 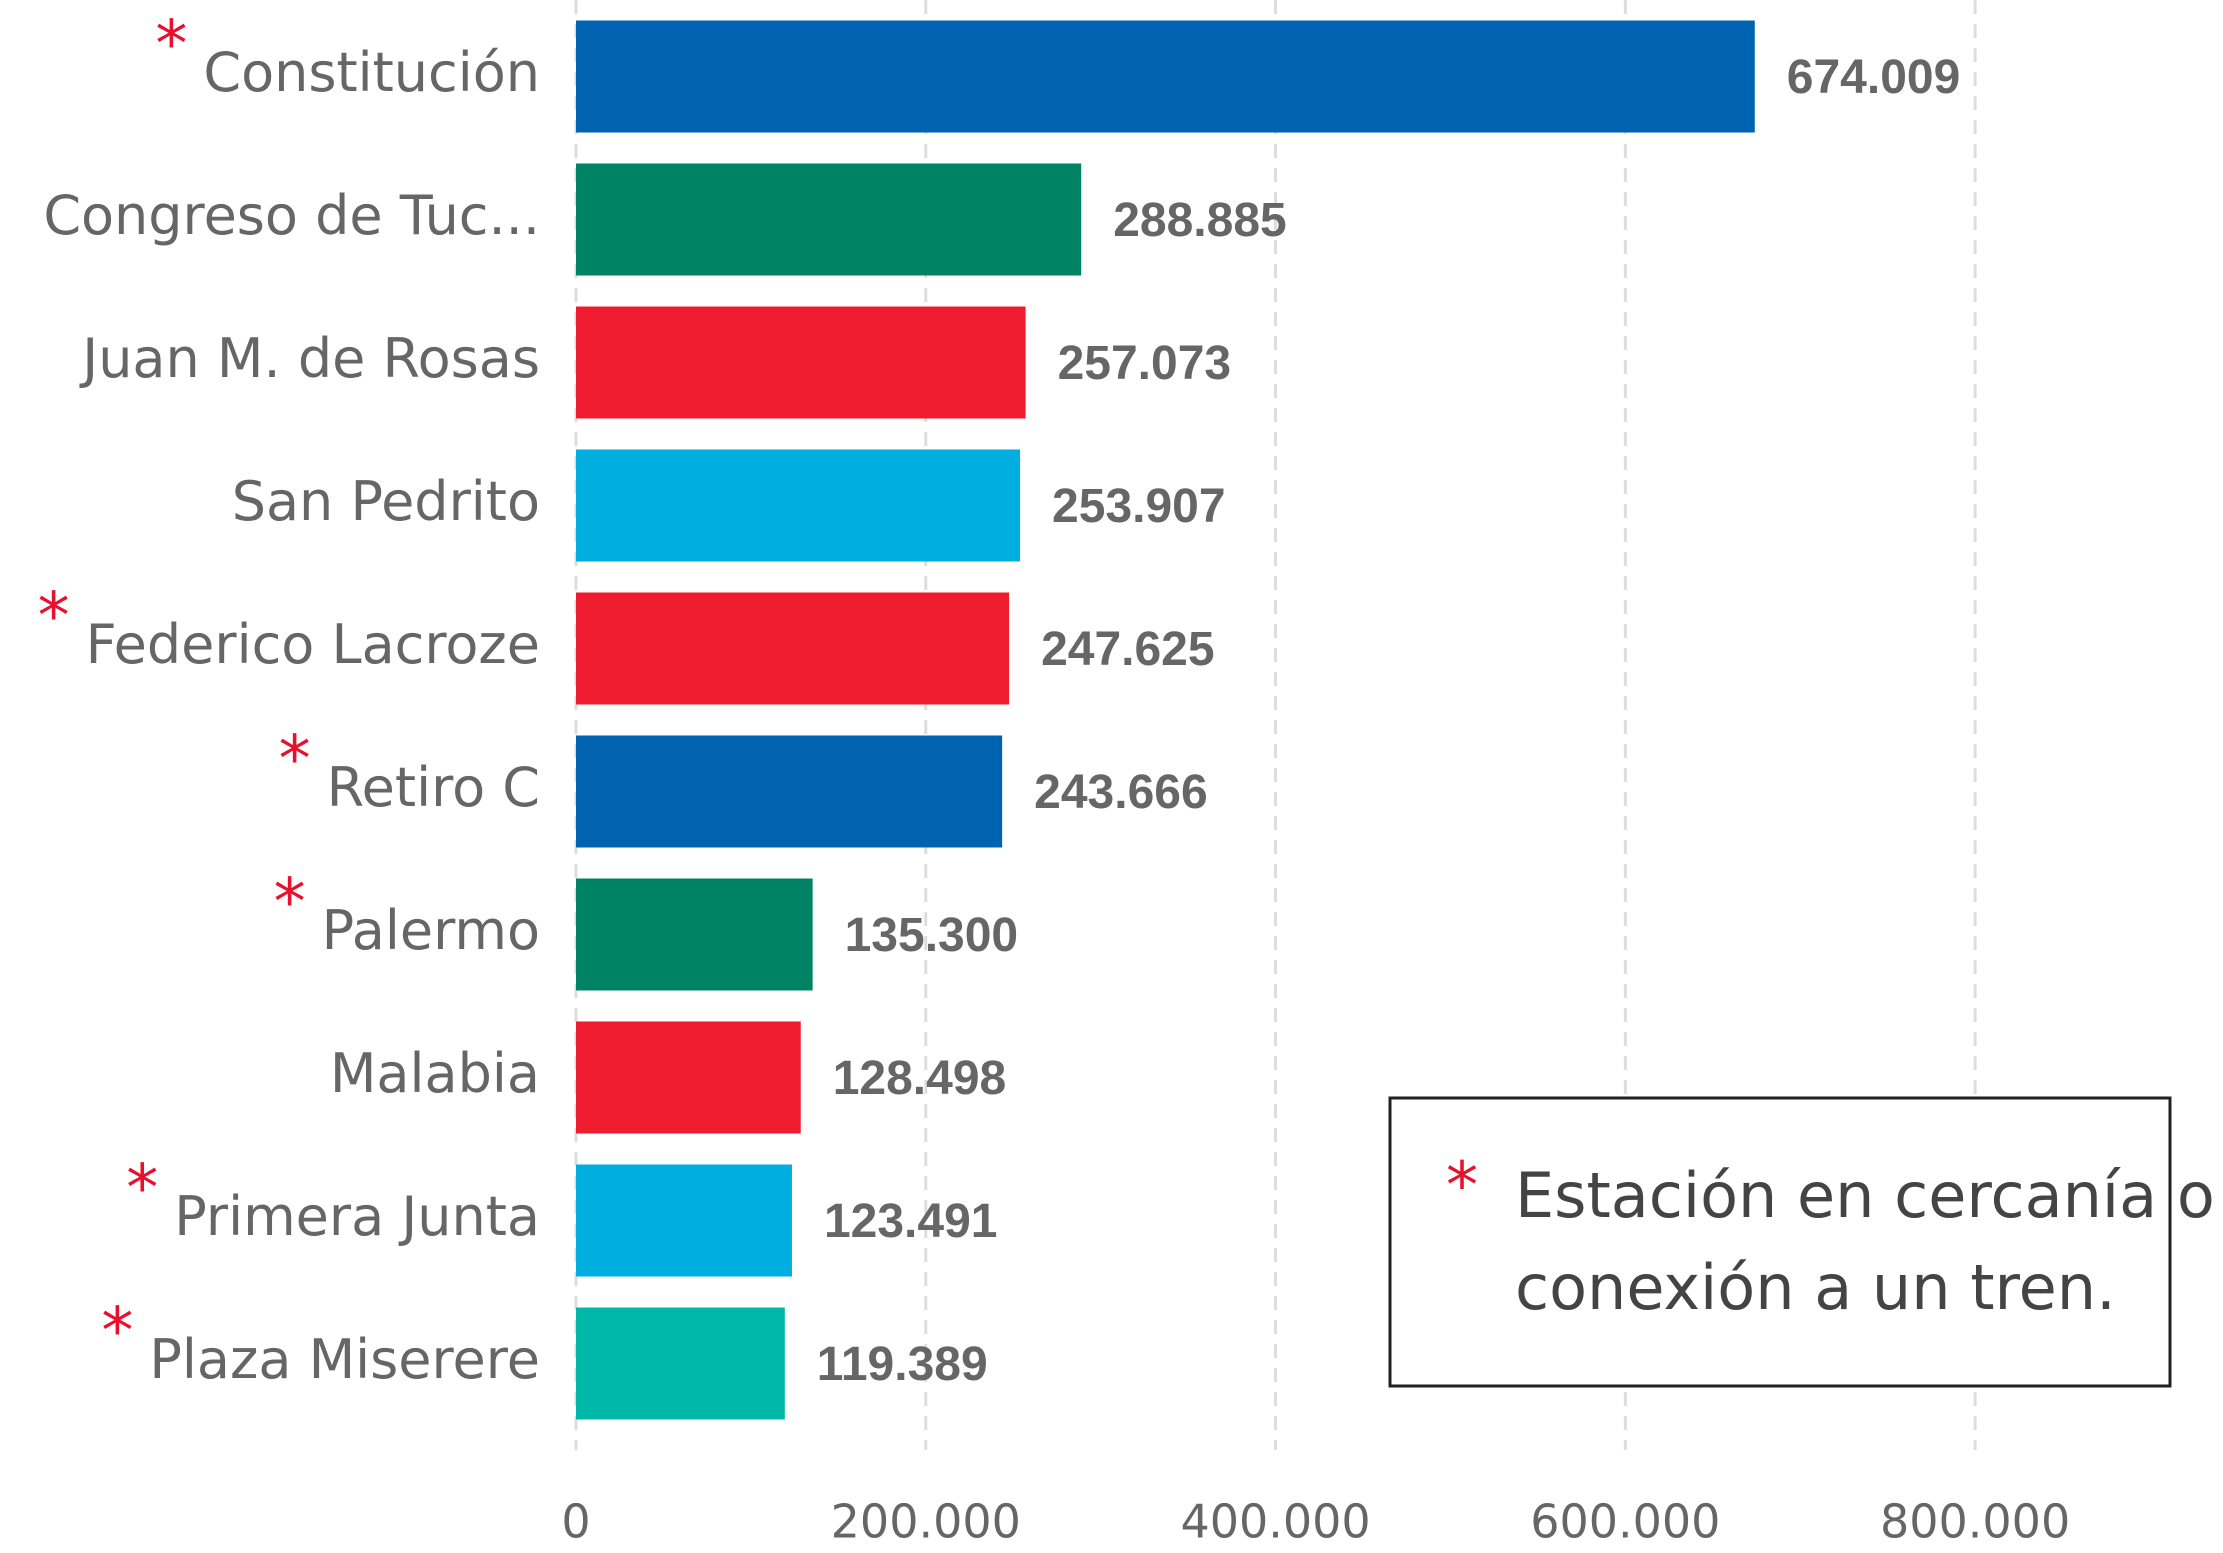 I want to click on legend-box, so click(x=1780, y=1242).